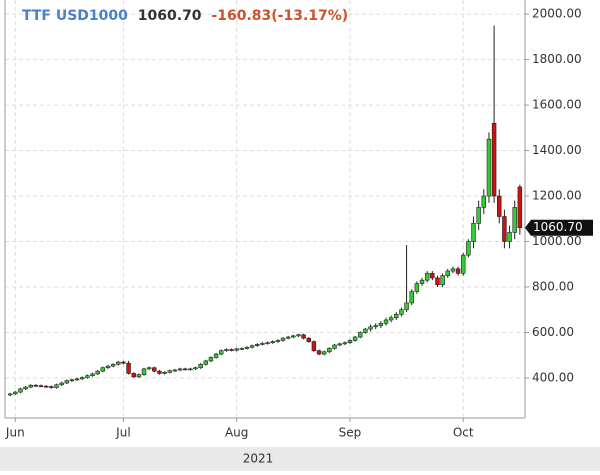 Image resolution: width=600 pixels, height=475 pixels. What do you see at coordinates (15, 433) in the screenshot?
I see `x-tick-label: Jun` at bounding box center [15, 433].